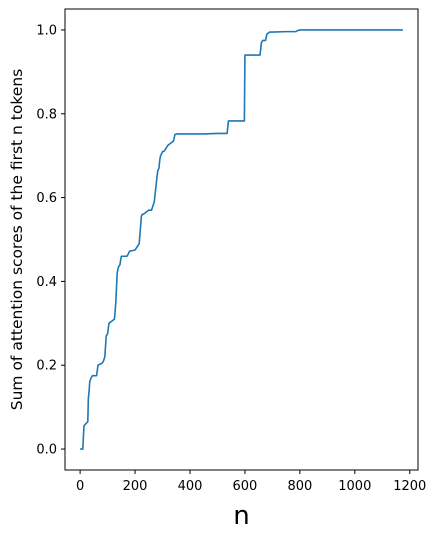 This screenshot has width=432, height=539. Describe the element at coordinates (46, 366) in the screenshot. I see `y-tick-label: 0.2` at that location.